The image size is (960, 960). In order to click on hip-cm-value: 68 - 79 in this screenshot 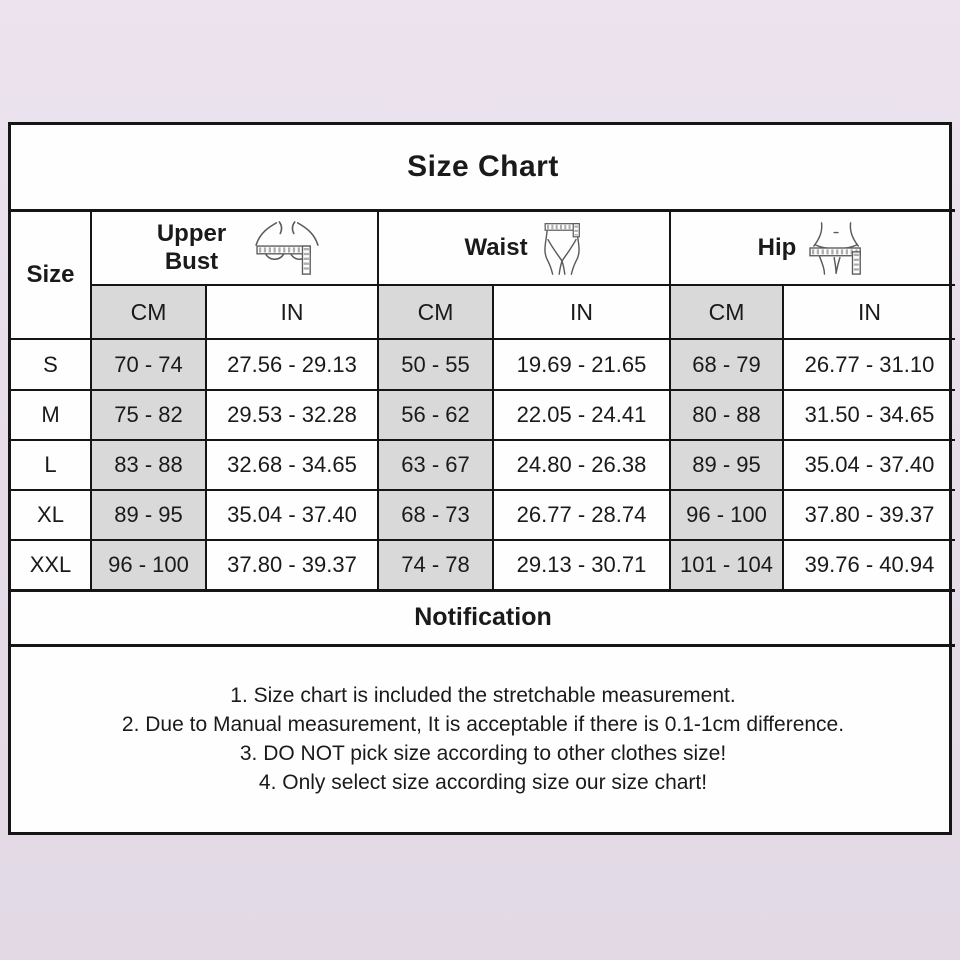, I will do `click(726, 364)`.